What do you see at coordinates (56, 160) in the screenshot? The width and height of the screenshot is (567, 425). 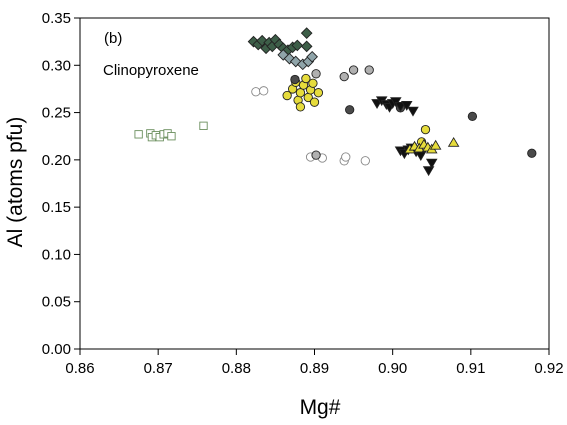 I see `y-tick-label: 0.20` at bounding box center [56, 160].